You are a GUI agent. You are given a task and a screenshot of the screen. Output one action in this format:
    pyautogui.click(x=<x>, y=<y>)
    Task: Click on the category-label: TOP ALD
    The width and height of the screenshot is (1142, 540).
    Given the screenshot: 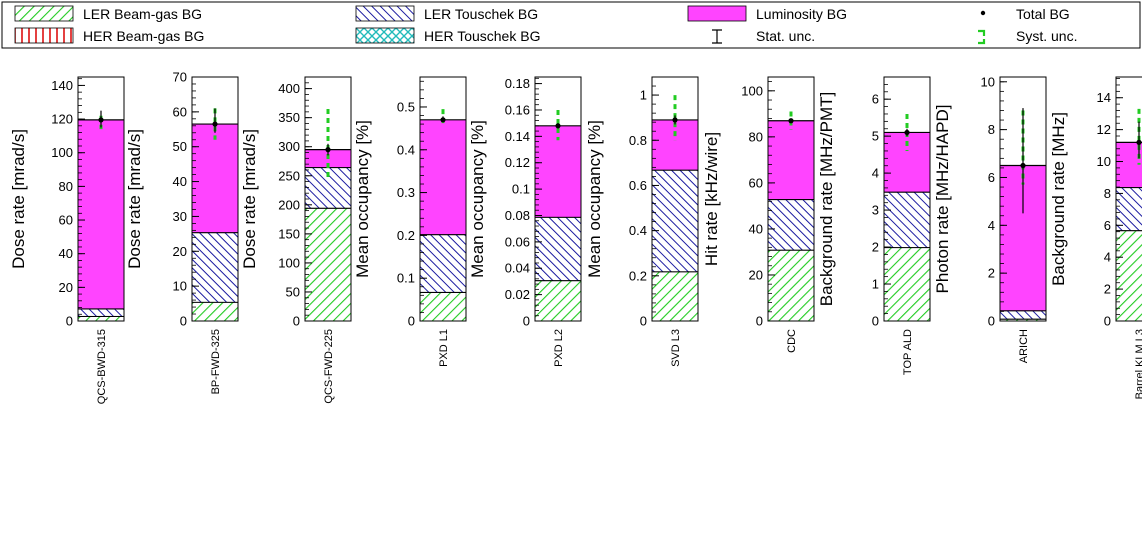 What is the action you would take?
    pyautogui.click(x=908, y=352)
    